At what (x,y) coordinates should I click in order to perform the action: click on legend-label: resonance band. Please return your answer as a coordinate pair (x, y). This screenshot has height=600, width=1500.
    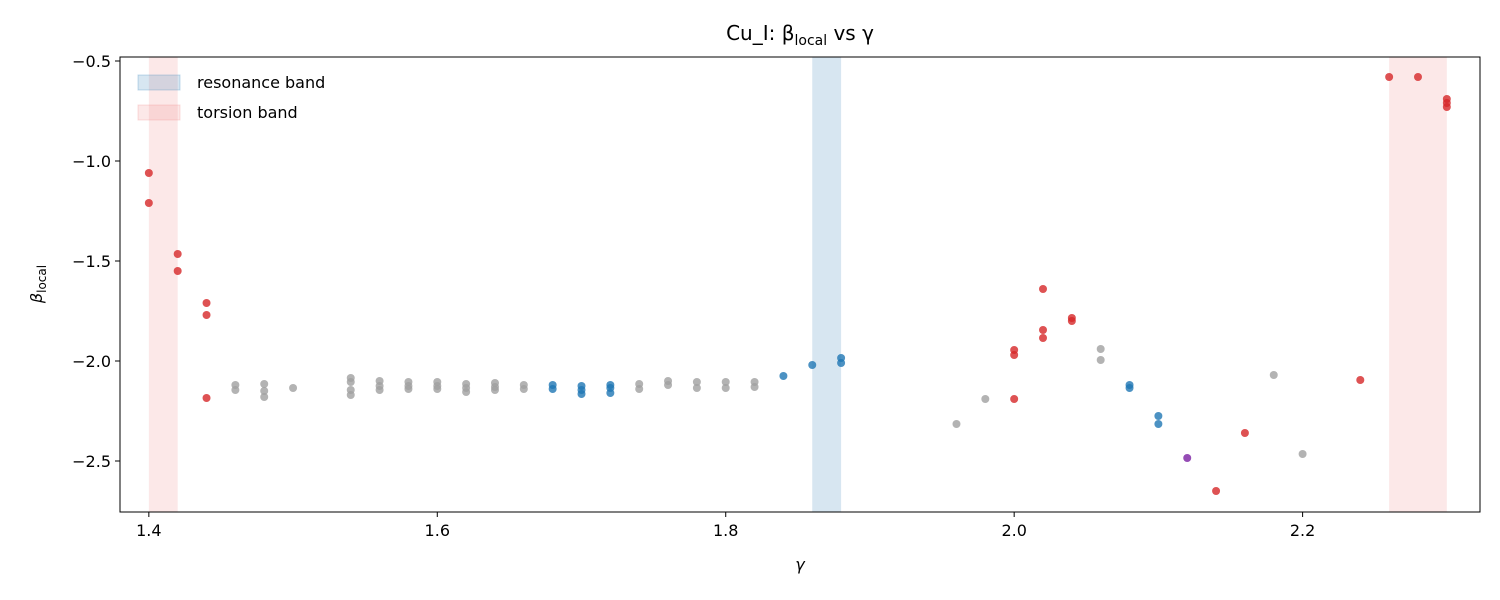
    Looking at the image, I should click on (261, 82).